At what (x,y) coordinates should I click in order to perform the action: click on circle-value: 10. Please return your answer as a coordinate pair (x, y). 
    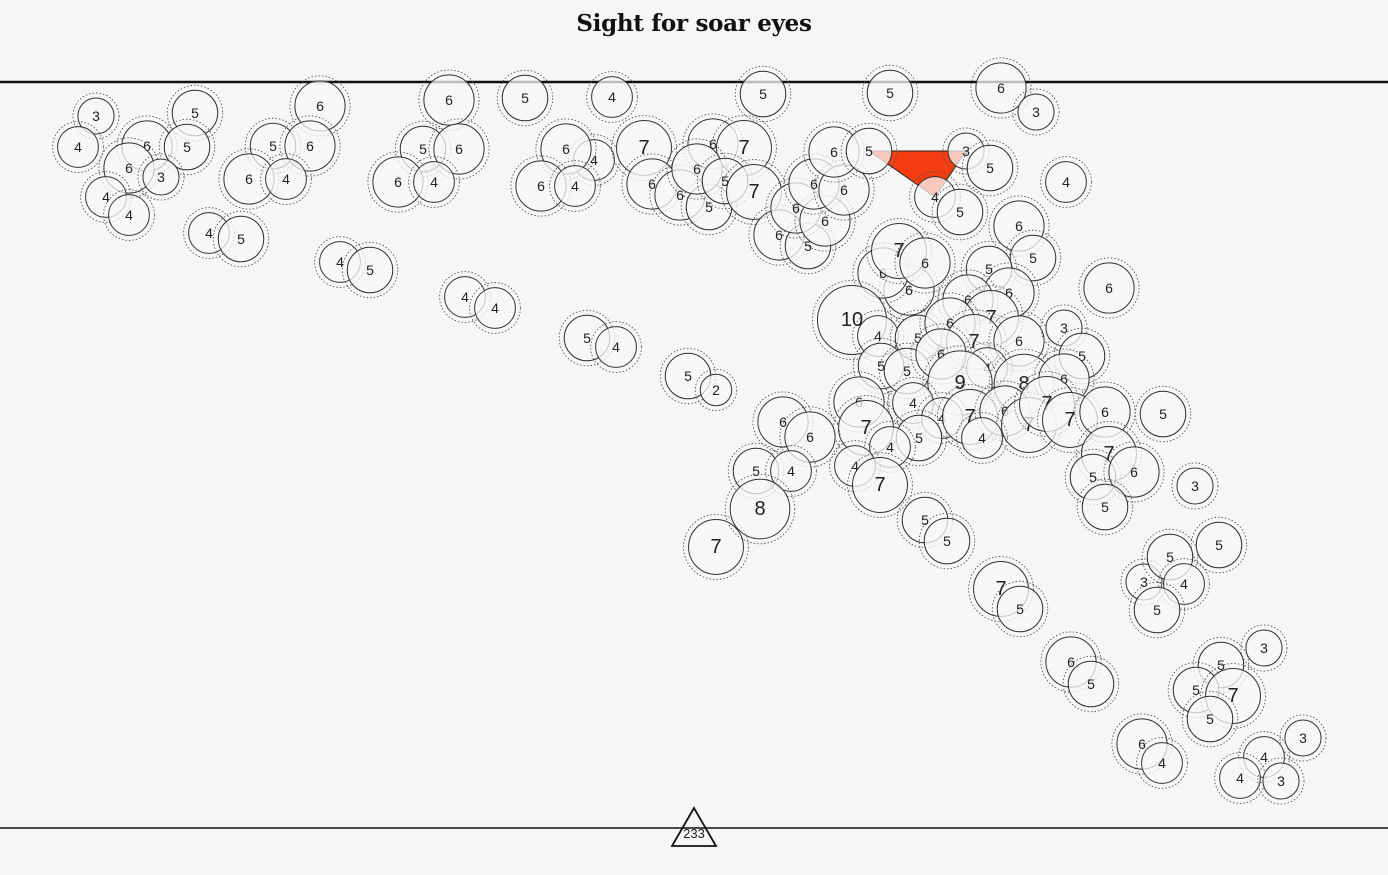
    Looking at the image, I should click on (852, 320).